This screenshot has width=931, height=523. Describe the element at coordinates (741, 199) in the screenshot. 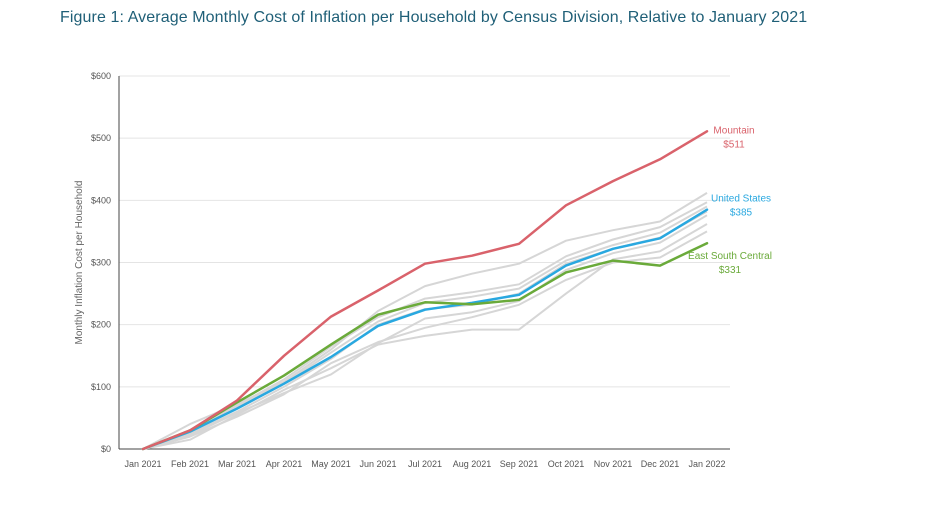

I see `united-states-annotation-name: United States` at that location.